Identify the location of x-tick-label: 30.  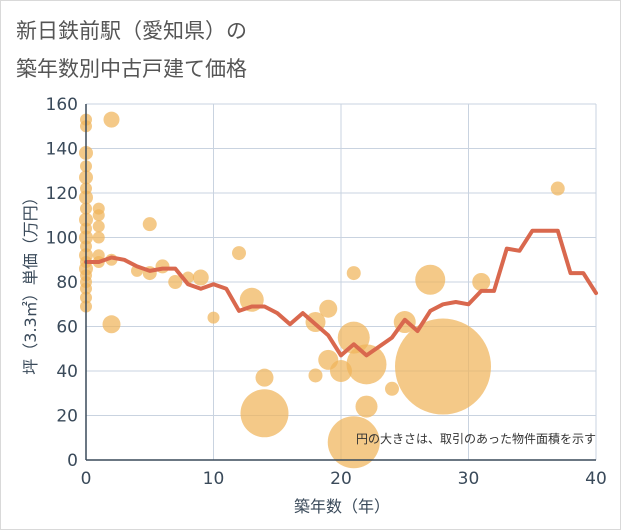
(469, 479).